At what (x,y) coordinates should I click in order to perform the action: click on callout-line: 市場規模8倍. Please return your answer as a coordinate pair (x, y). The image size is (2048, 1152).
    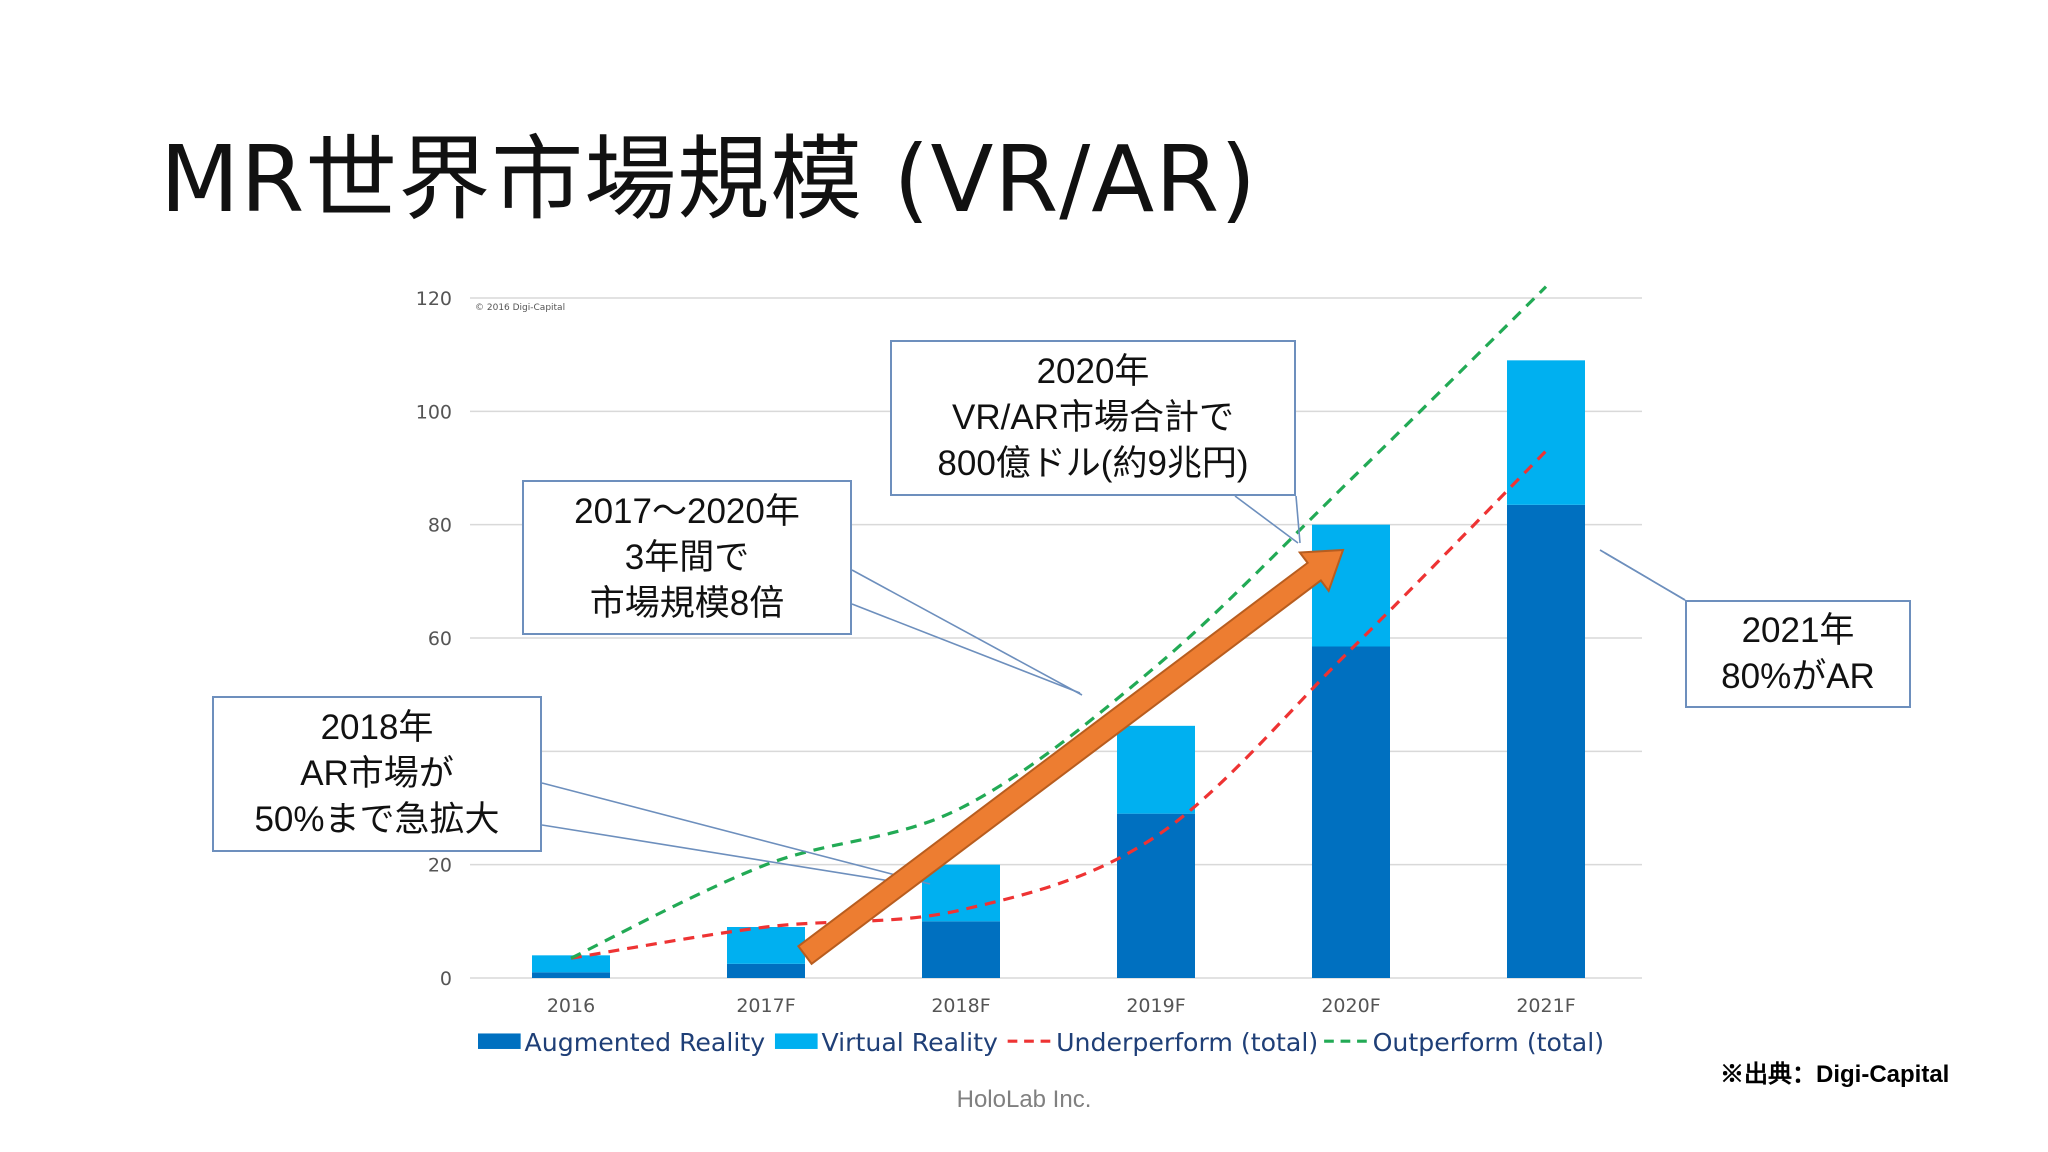
    Looking at the image, I should click on (687, 603).